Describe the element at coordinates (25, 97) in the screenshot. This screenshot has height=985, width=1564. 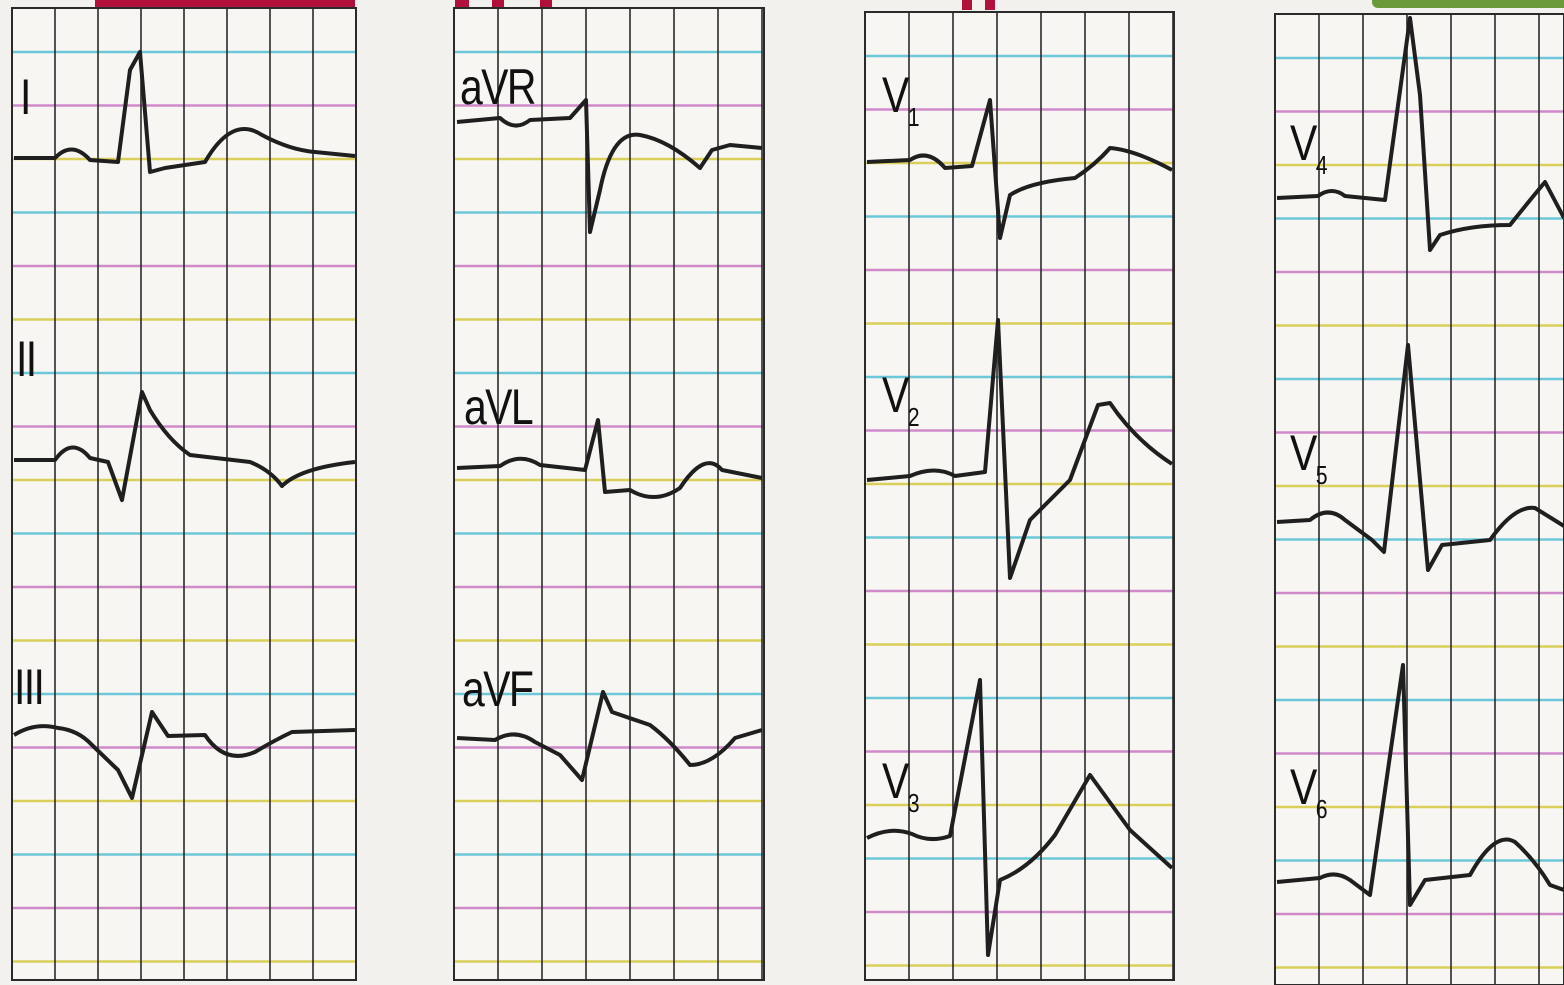
I see `lead-label-I: I` at that location.